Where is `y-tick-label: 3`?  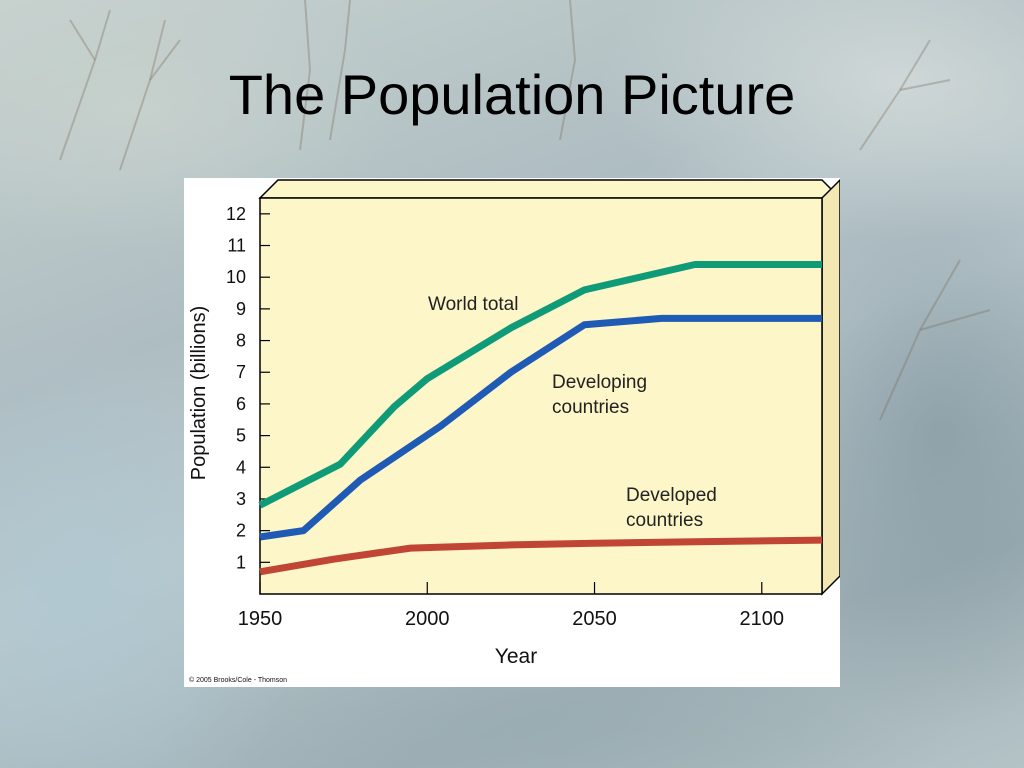
y-tick-label: 3 is located at coordinates (241, 499).